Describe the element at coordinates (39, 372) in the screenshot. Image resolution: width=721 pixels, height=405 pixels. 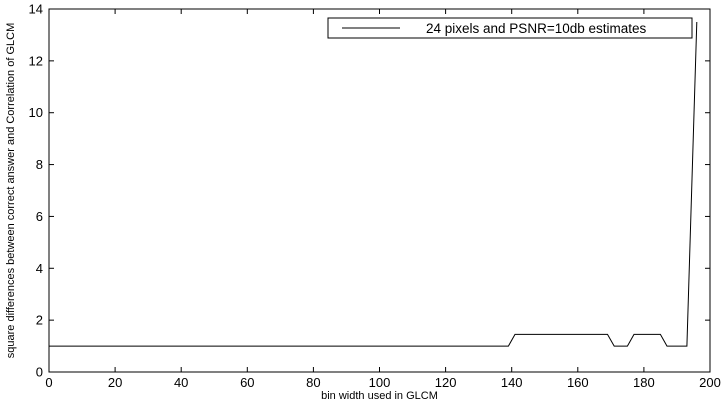
I see `y-tick-label: 0` at that location.